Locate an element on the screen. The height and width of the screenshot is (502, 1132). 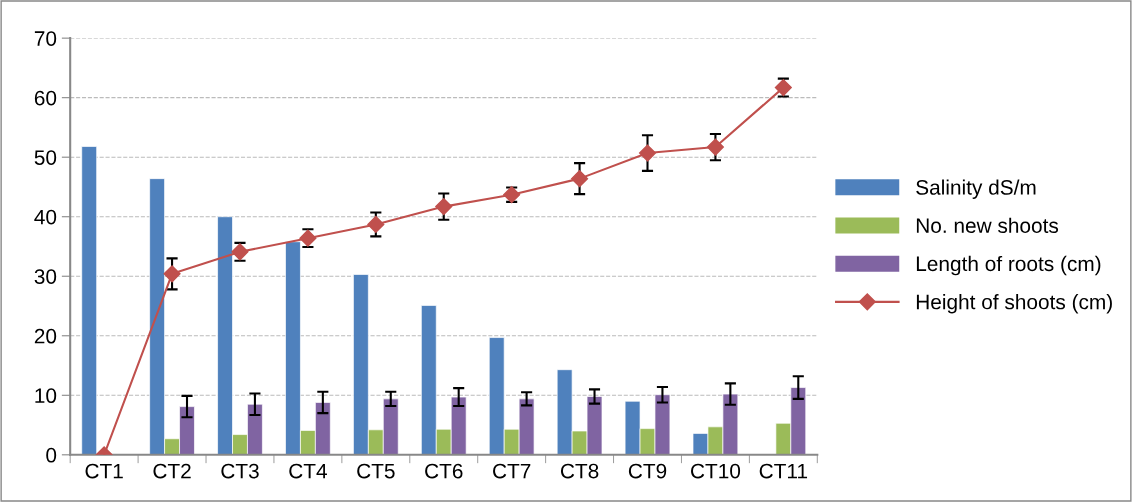
y-tick-label: 0 is located at coordinates (51, 455).